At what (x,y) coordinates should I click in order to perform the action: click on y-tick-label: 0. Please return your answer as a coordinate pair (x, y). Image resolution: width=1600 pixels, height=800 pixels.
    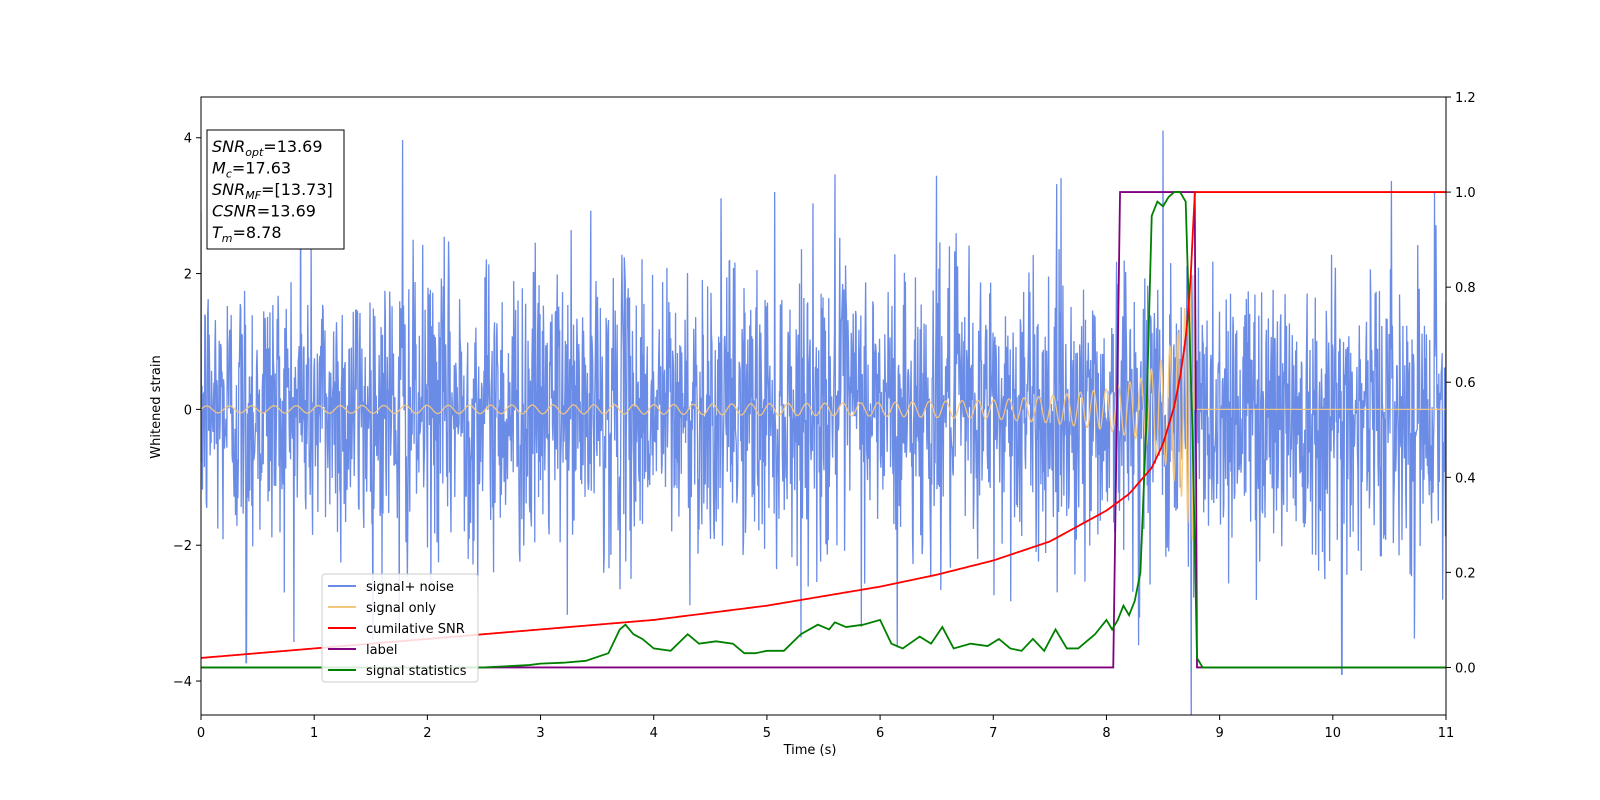
    Looking at the image, I should click on (188, 410).